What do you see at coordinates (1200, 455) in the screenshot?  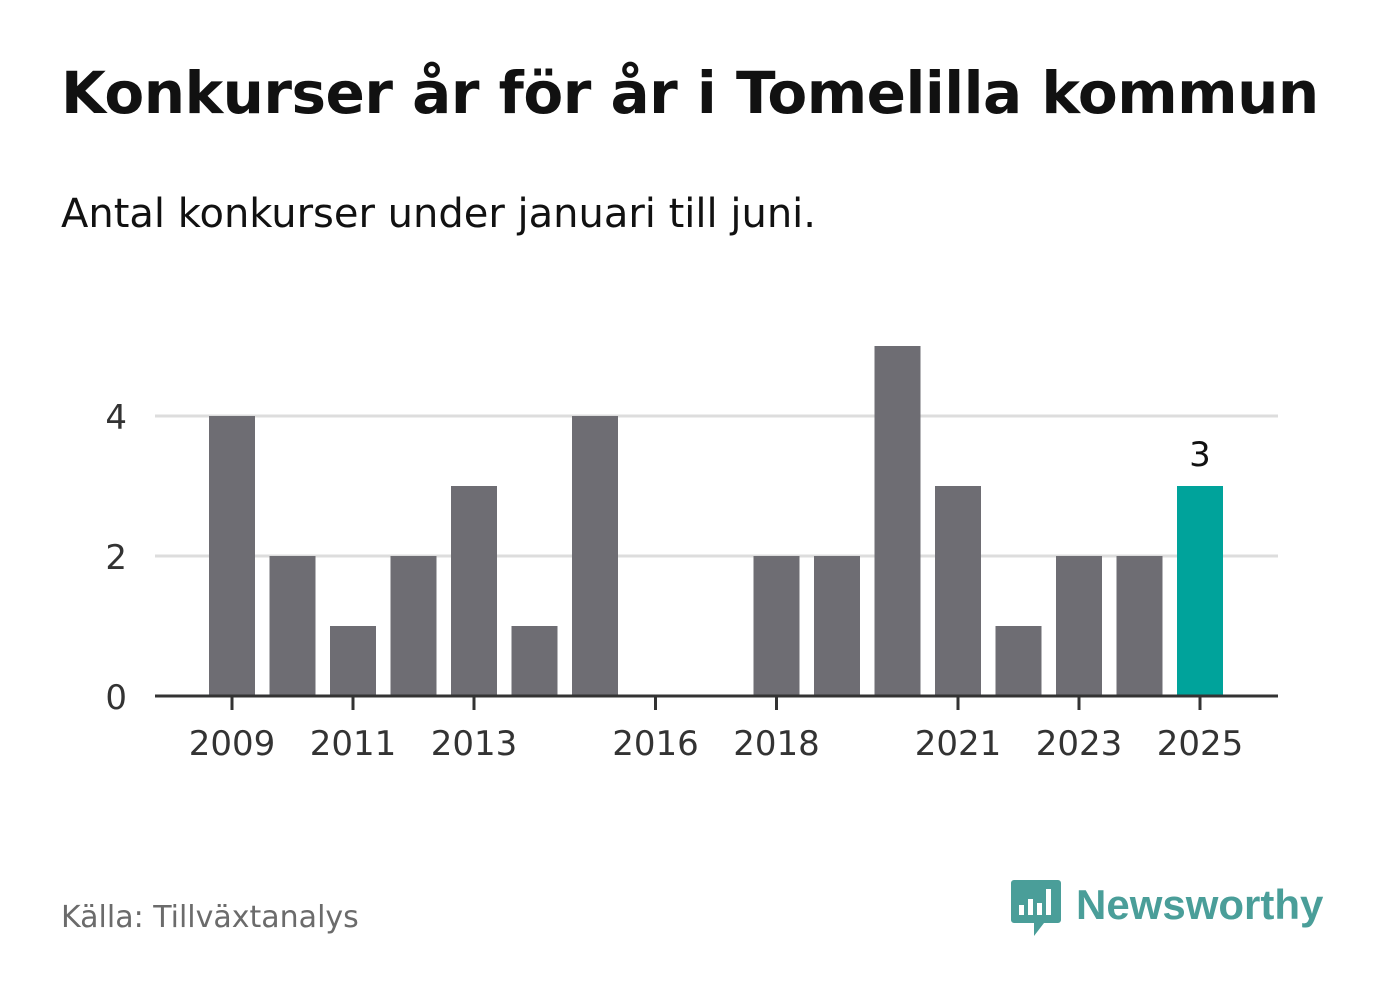 I see `data-label: 3` at bounding box center [1200, 455].